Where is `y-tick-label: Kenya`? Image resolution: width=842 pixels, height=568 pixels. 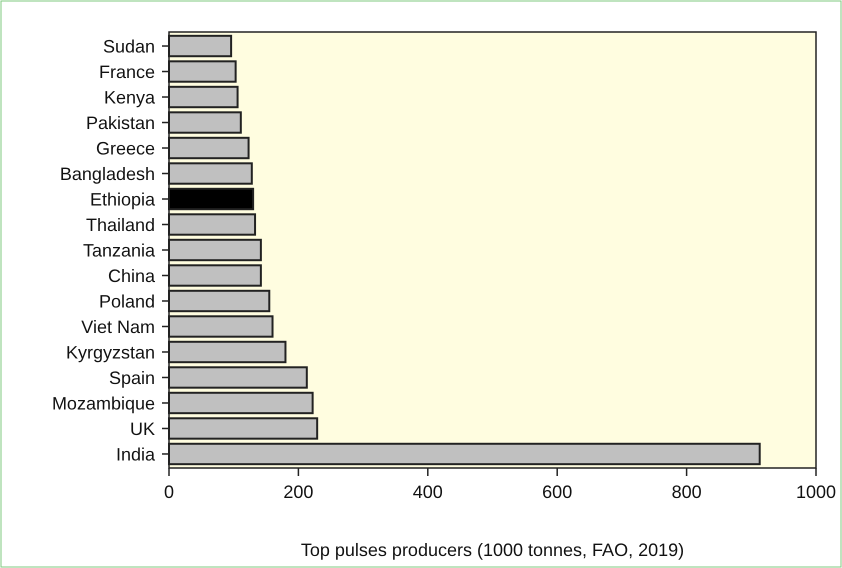
y-tick-label: Kenya is located at coordinates (130, 97).